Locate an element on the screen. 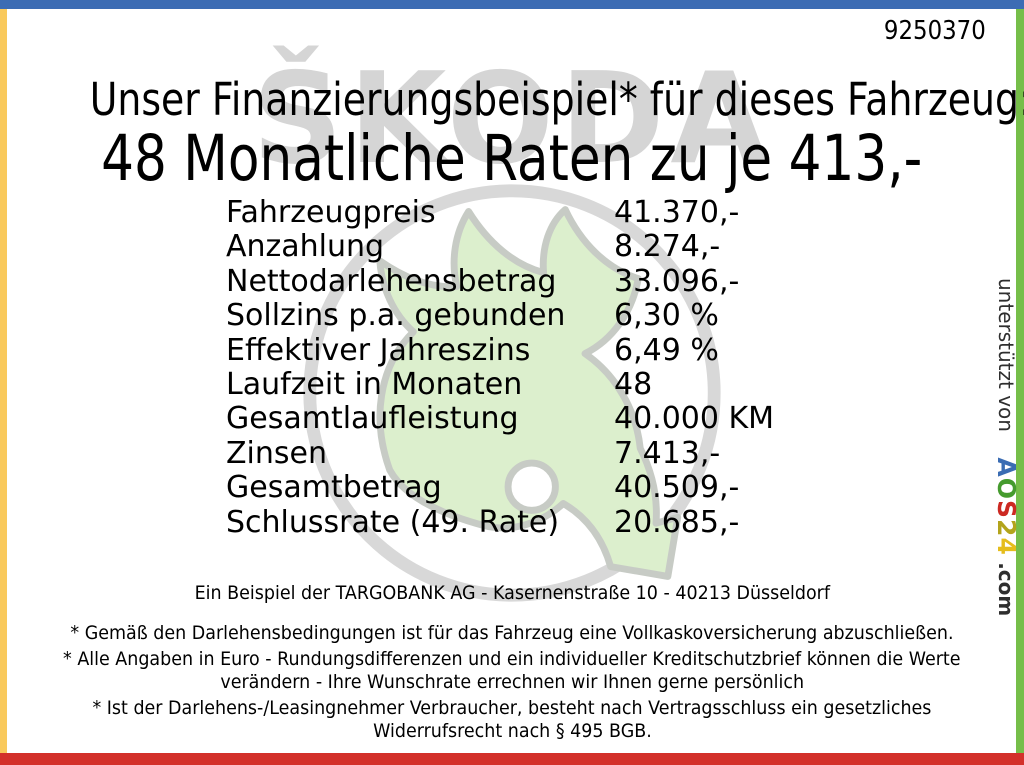  finance-label: Schlussrate (49. Rate) is located at coordinates (393, 522).